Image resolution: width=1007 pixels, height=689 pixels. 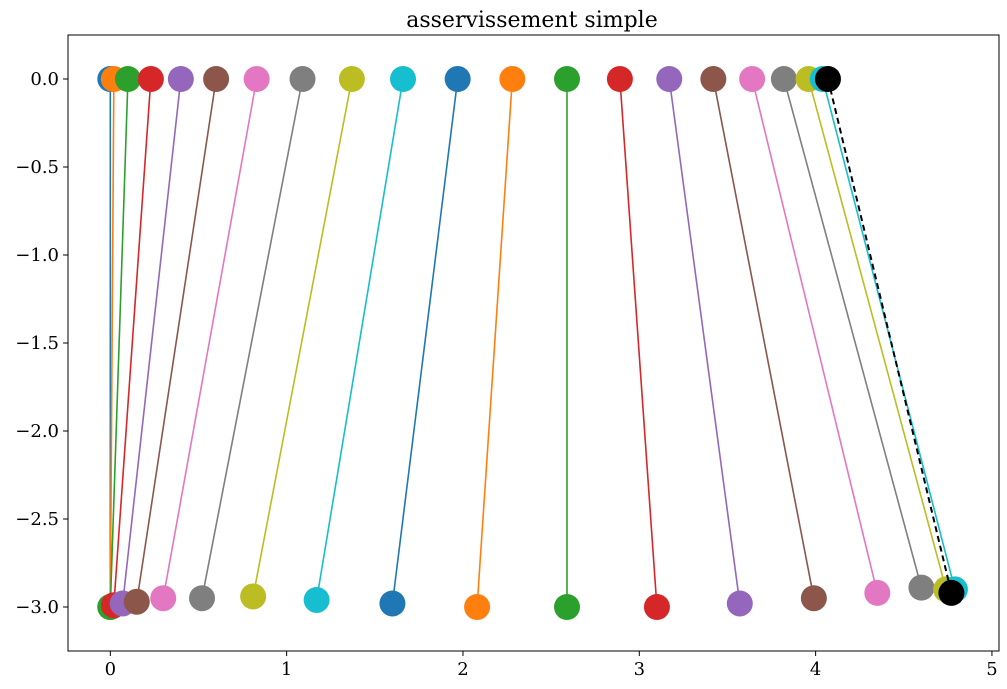 What do you see at coordinates (532, 20) in the screenshot?
I see `chart-title: asservissement simple` at bounding box center [532, 20].